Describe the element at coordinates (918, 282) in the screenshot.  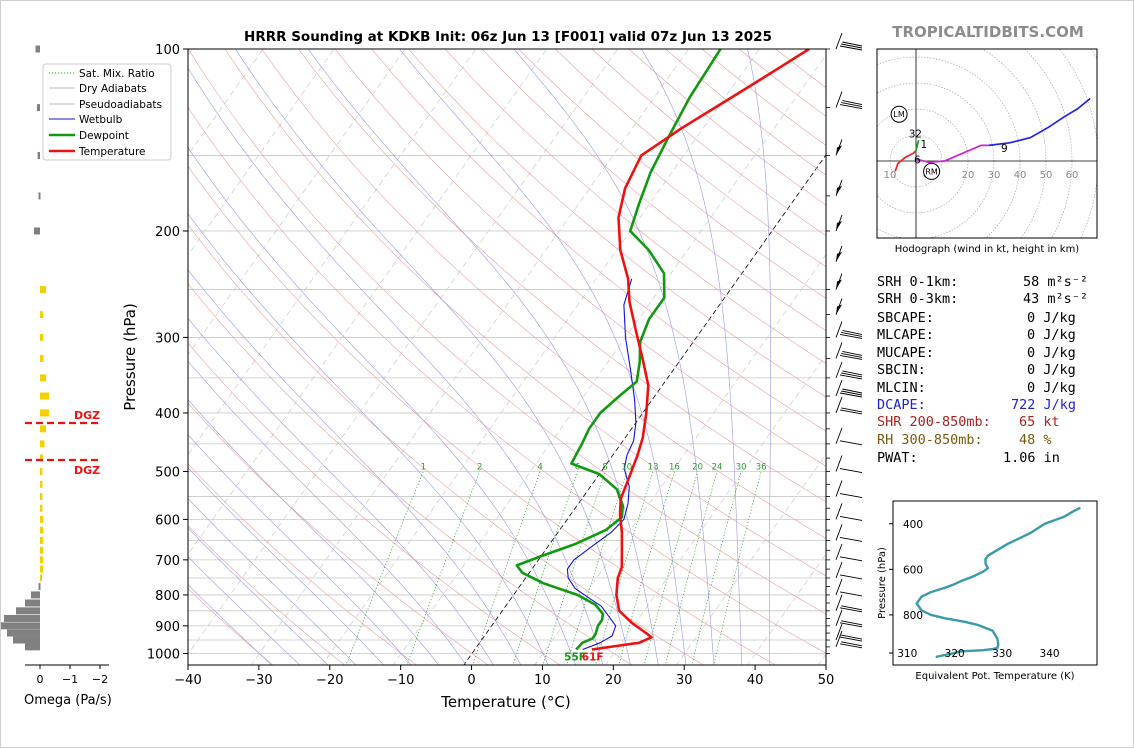
I see `stat-srh1-key: SRH 0-1km:` at that location.